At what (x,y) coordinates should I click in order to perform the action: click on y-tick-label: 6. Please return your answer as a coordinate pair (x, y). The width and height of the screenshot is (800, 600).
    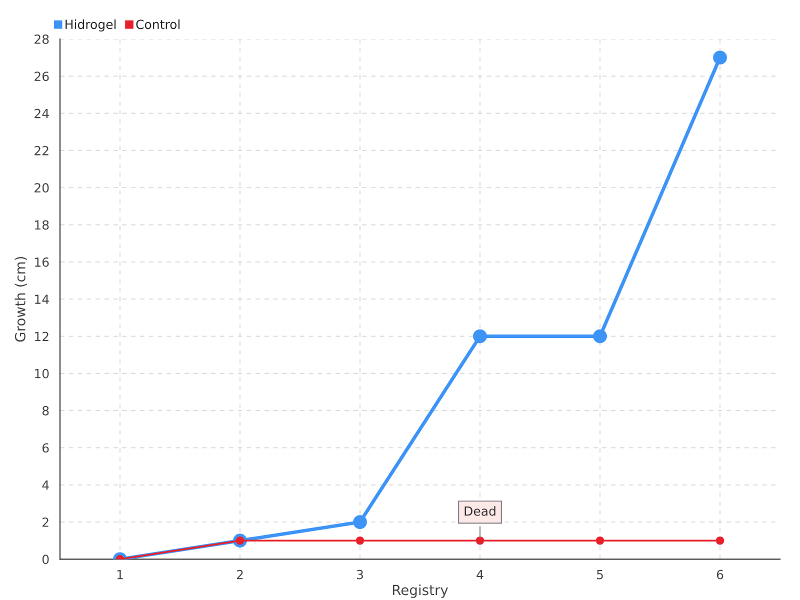
    Looking at the image, I should click on (45, 448).